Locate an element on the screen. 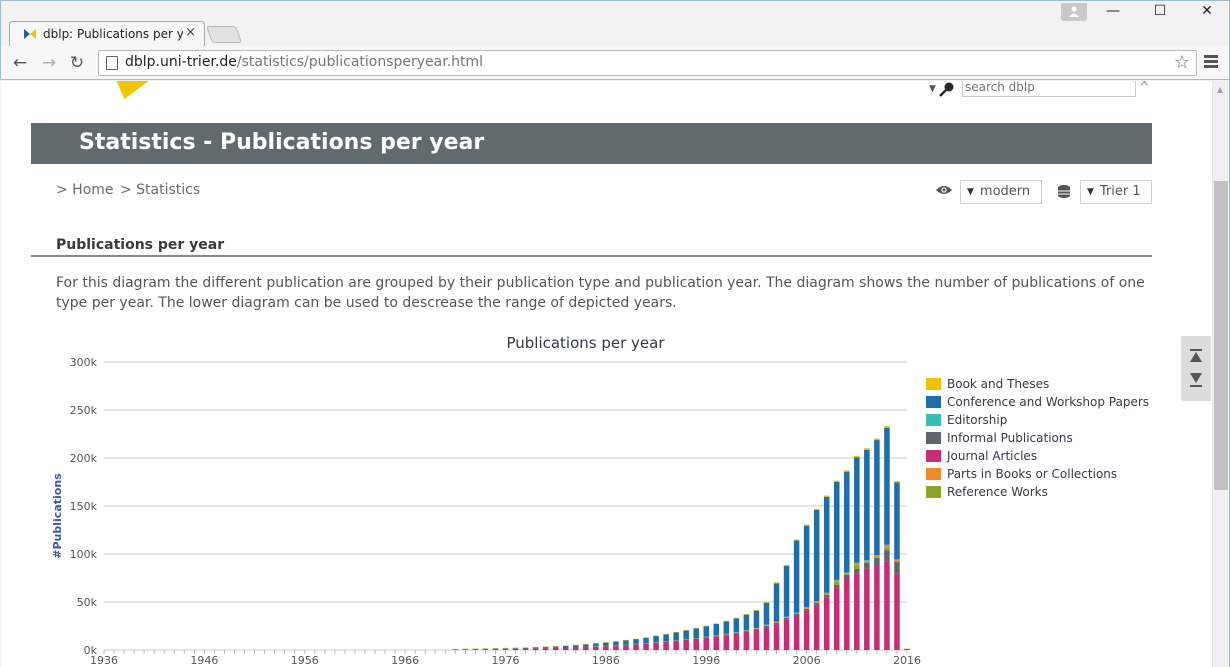  tab-close-icon: × is located at coordinates (190, 32).